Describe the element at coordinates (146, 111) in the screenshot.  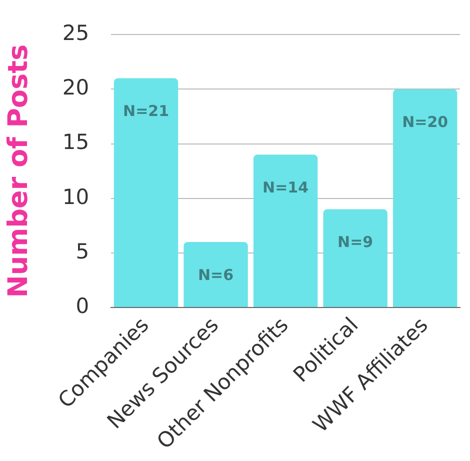
I see `data-label: N=21` at that location.